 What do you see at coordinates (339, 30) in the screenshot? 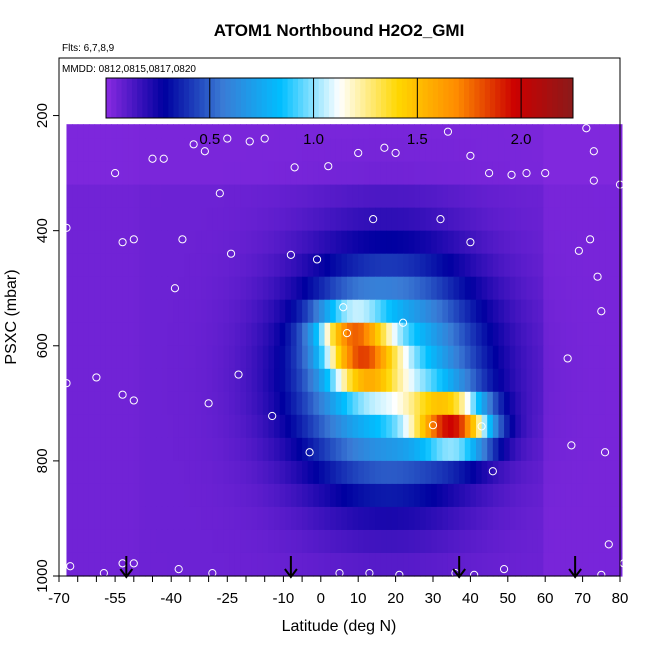
I see `chart-title: ATOM1 Northbound H2O2_GMI` at bounding box center [339, 30].